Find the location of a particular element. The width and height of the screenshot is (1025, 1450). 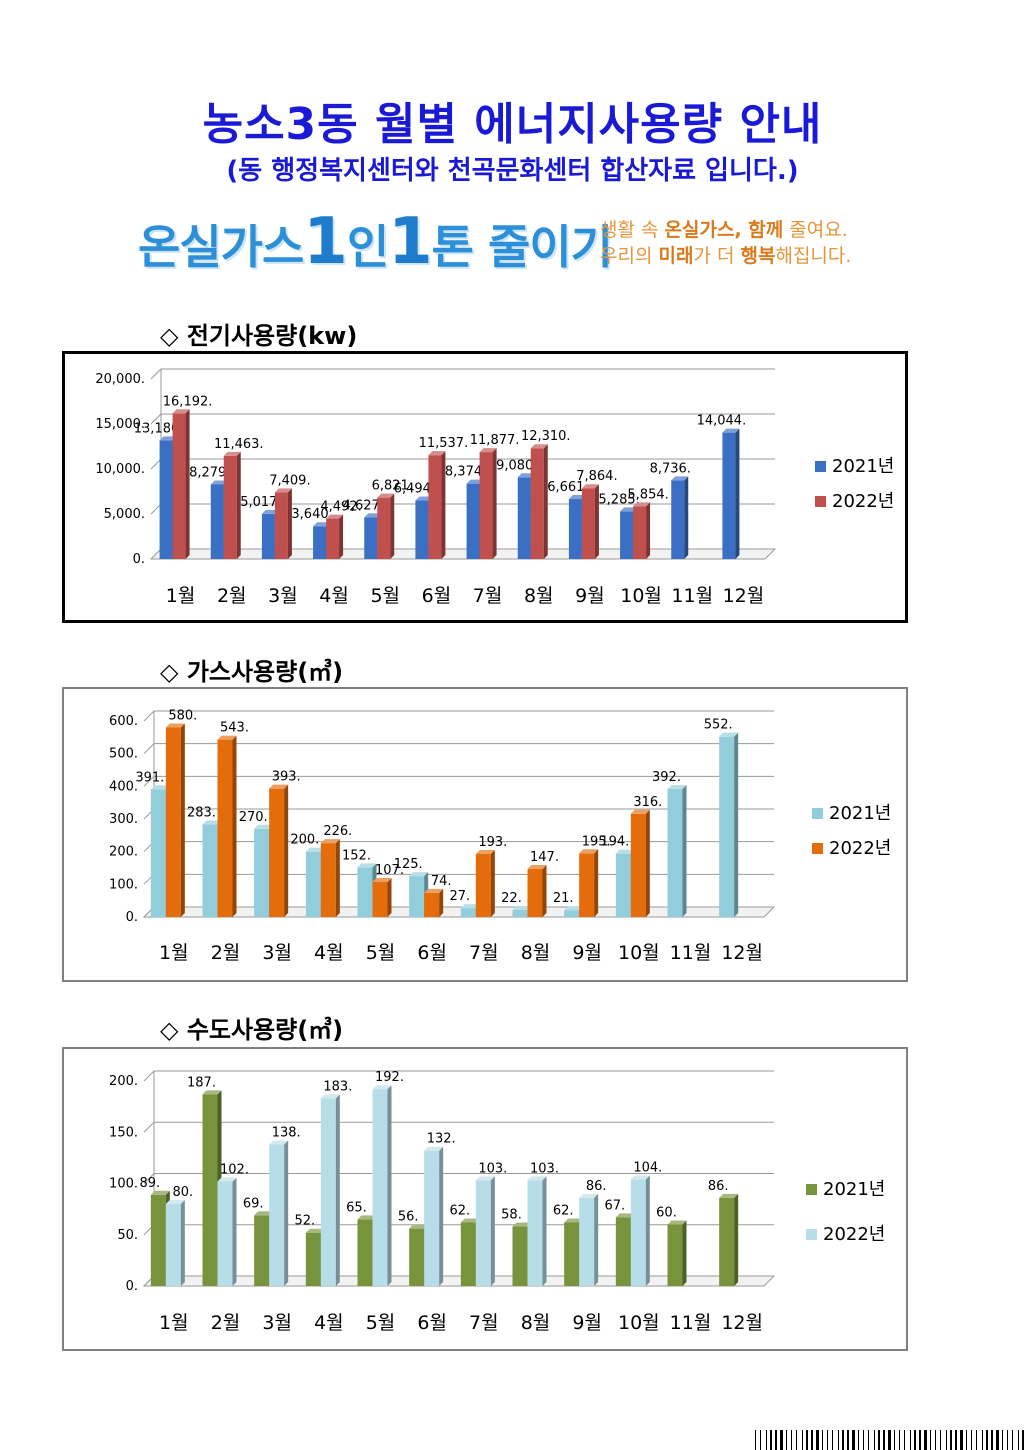

page-subtitle: (동 행정복지센터와 천곡문화센터 합산자료 입니다.) is located at coordinates (512, 171).